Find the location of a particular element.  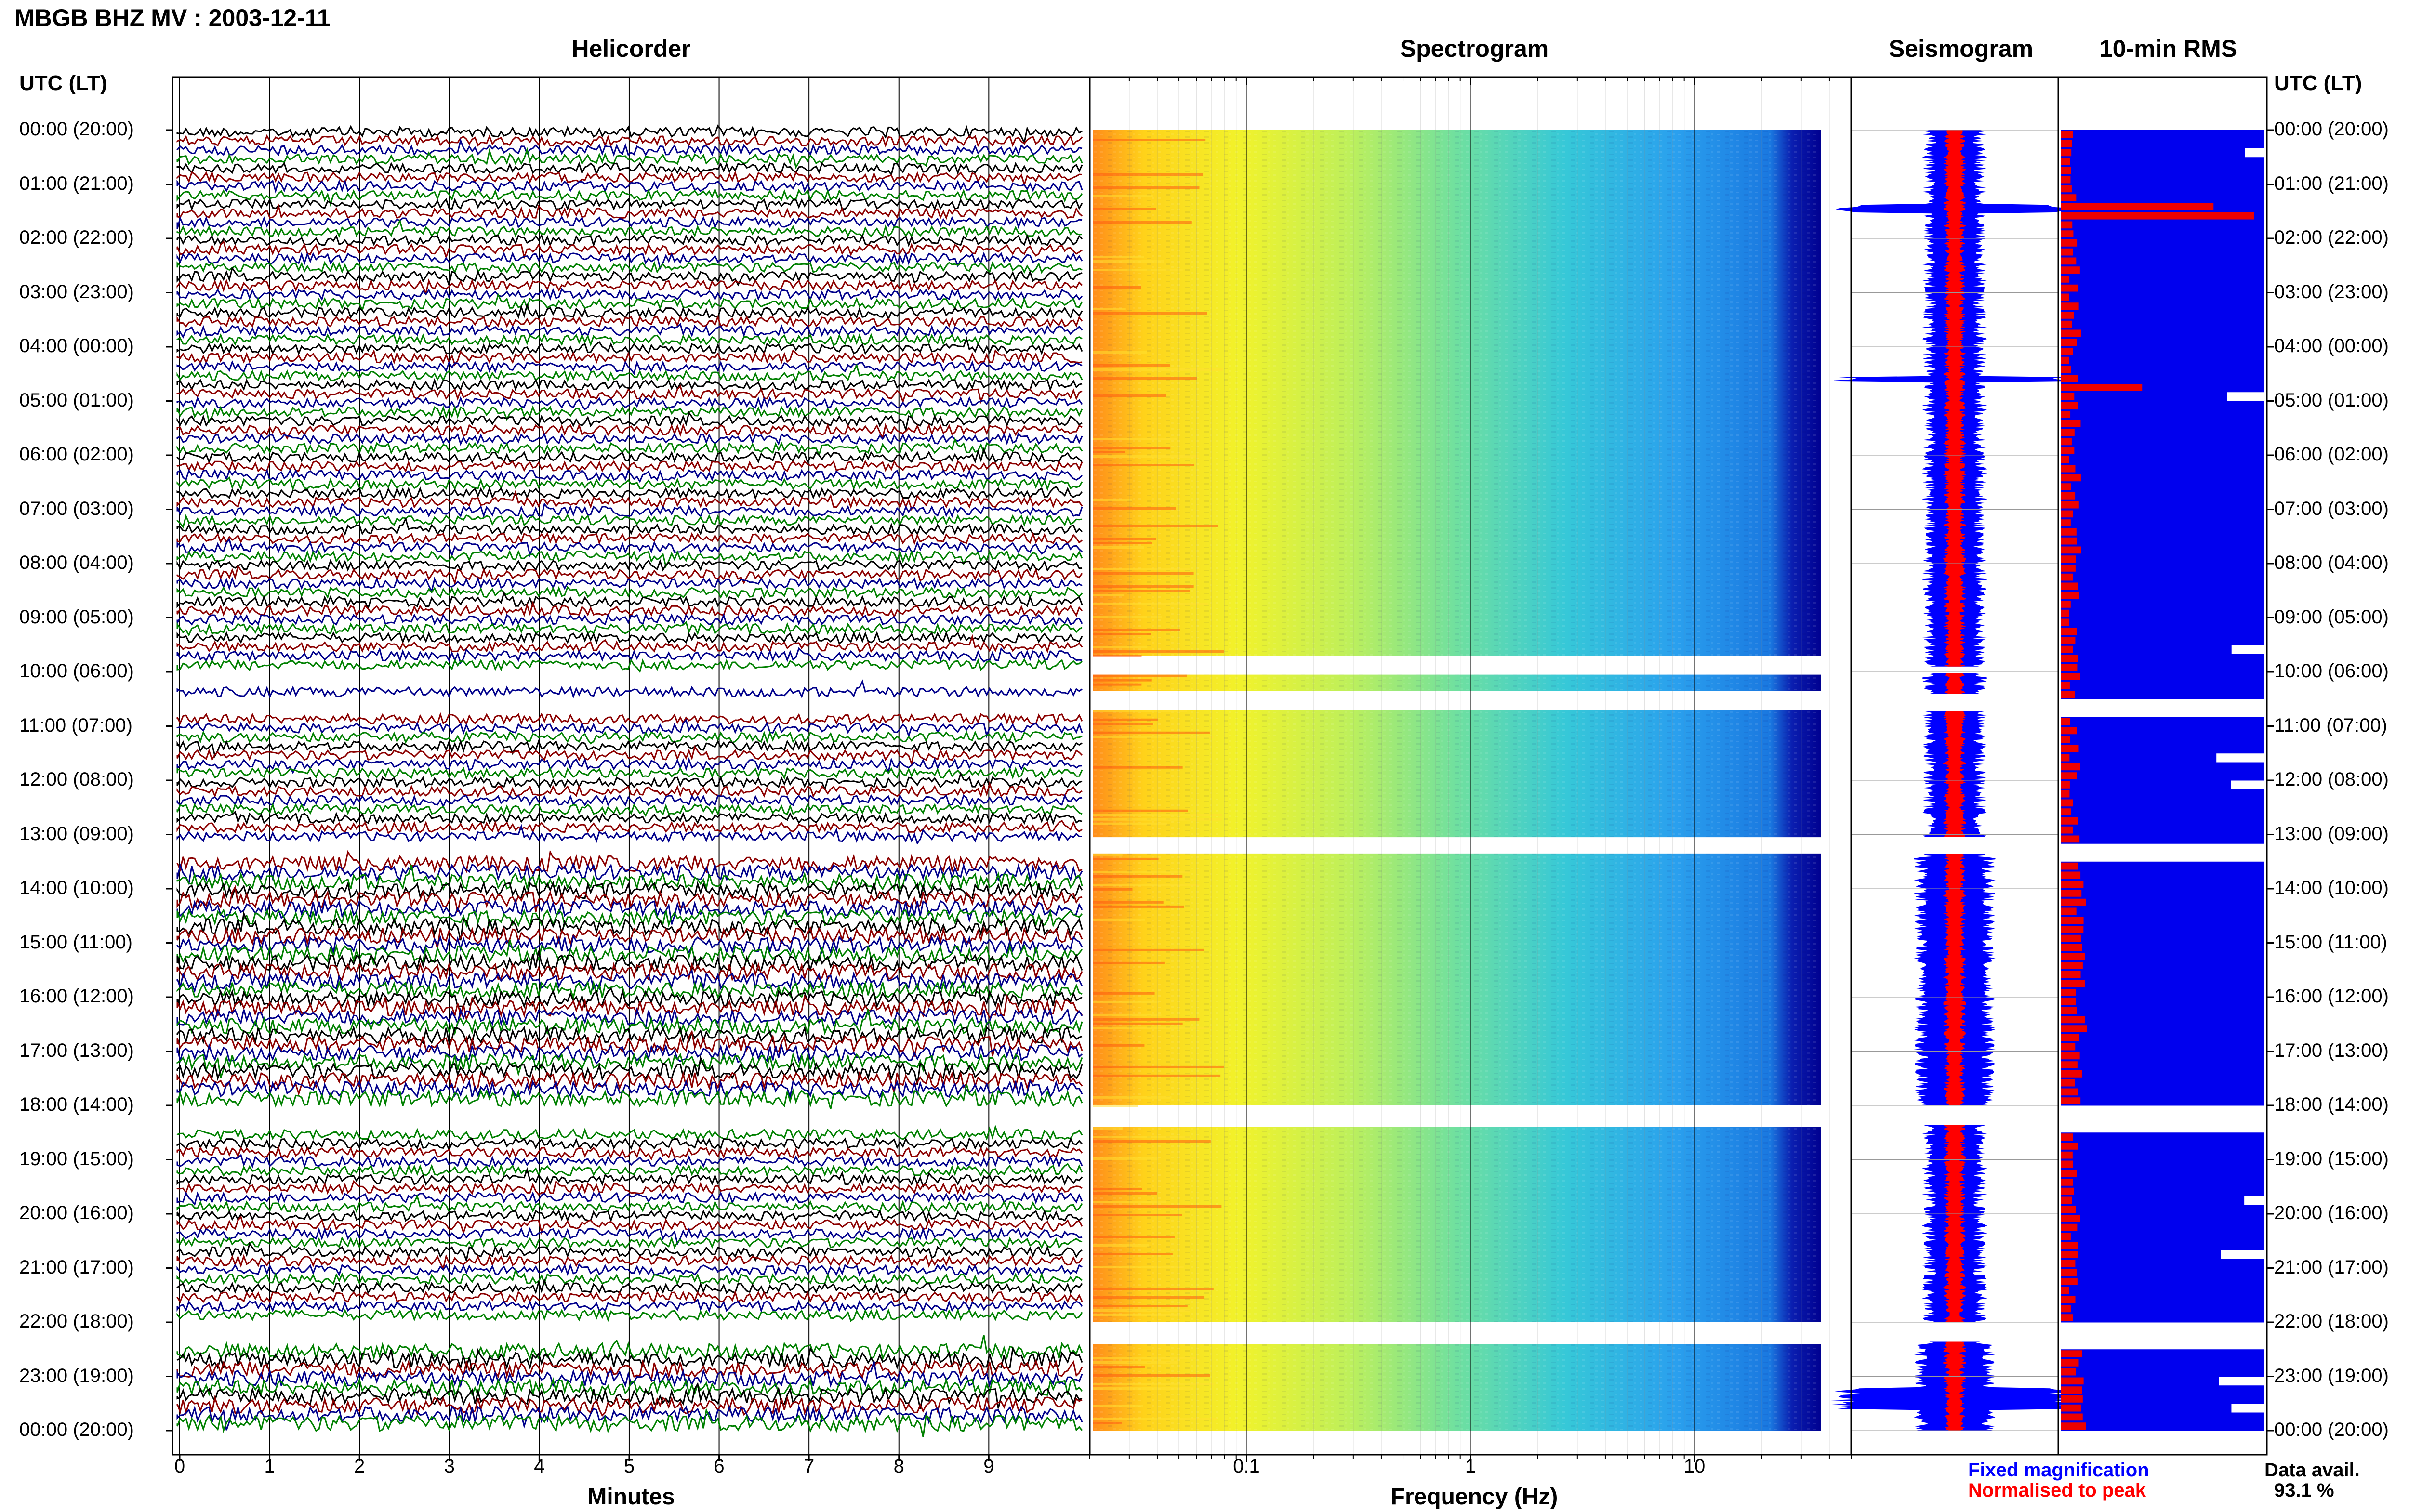

time-label-10: 10:00 (06:00) is located at coordinates (76, 671).